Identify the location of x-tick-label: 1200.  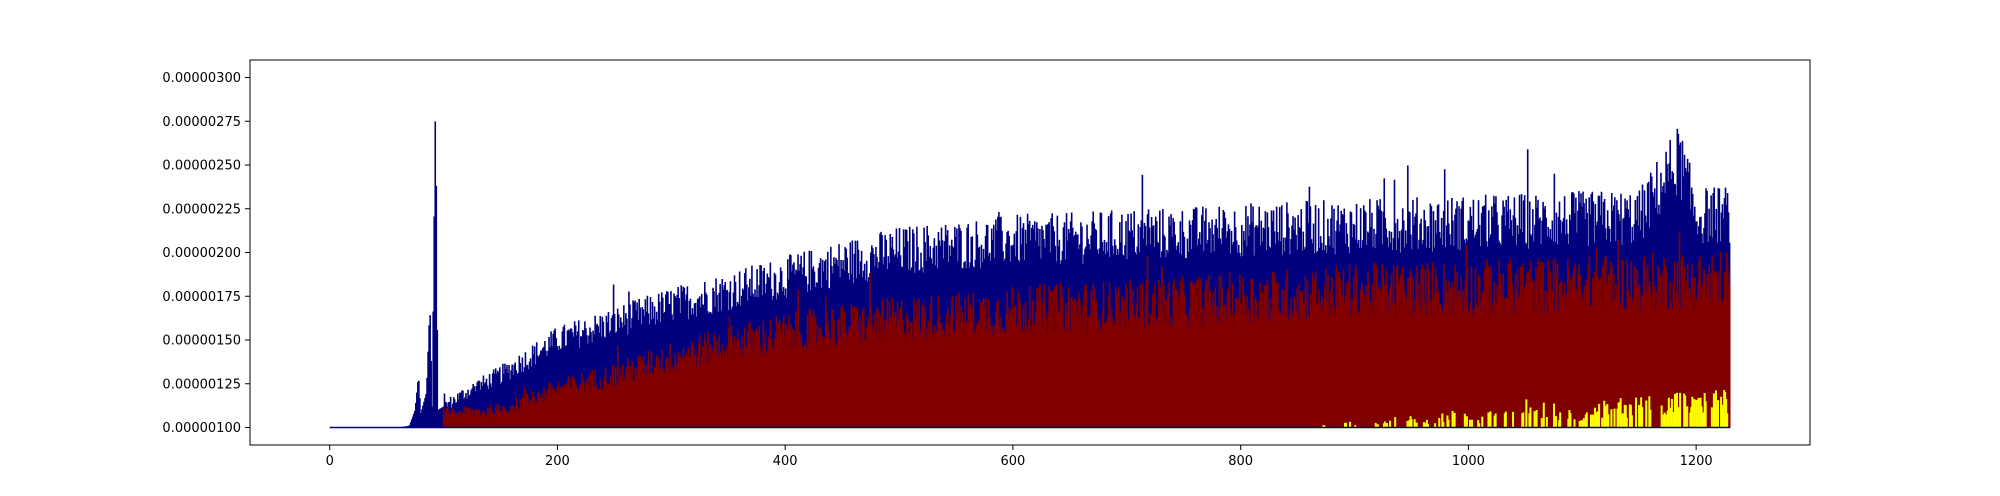
(1696, 461).